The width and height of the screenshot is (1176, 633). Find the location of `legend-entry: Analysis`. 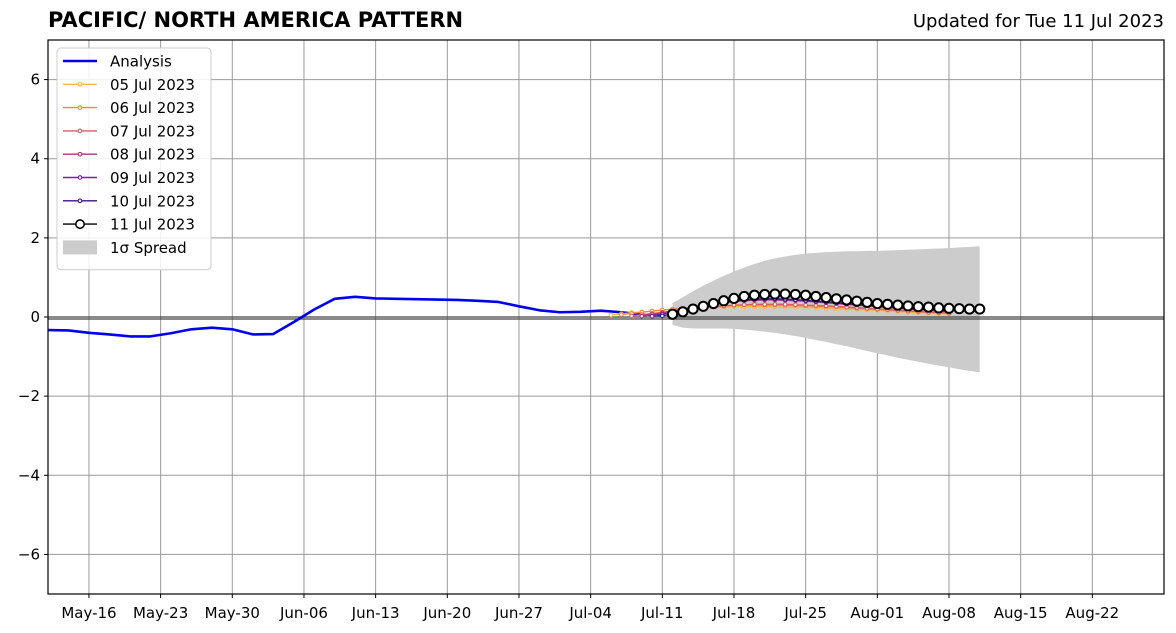

legend-entry: Analysis is located at coordinates (117, 62).